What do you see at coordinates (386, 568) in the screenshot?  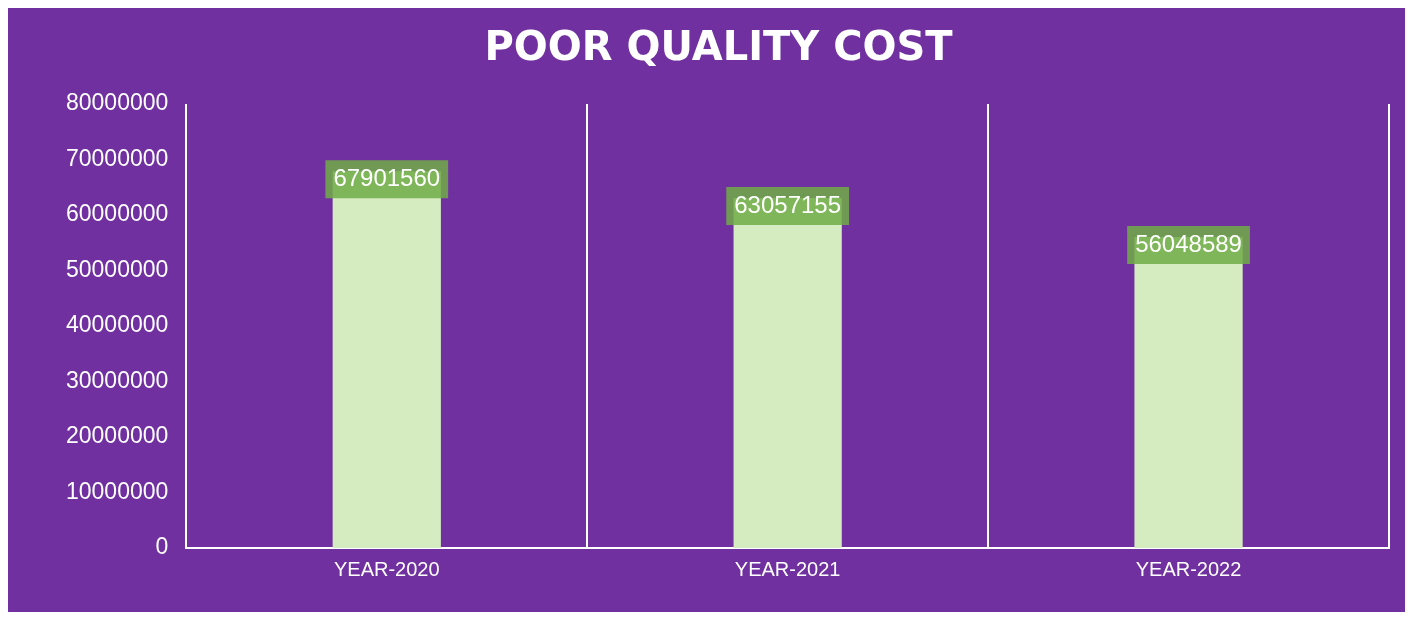 I see `x-tick-label: YEAR-2020` at bounding box center [386, 568].